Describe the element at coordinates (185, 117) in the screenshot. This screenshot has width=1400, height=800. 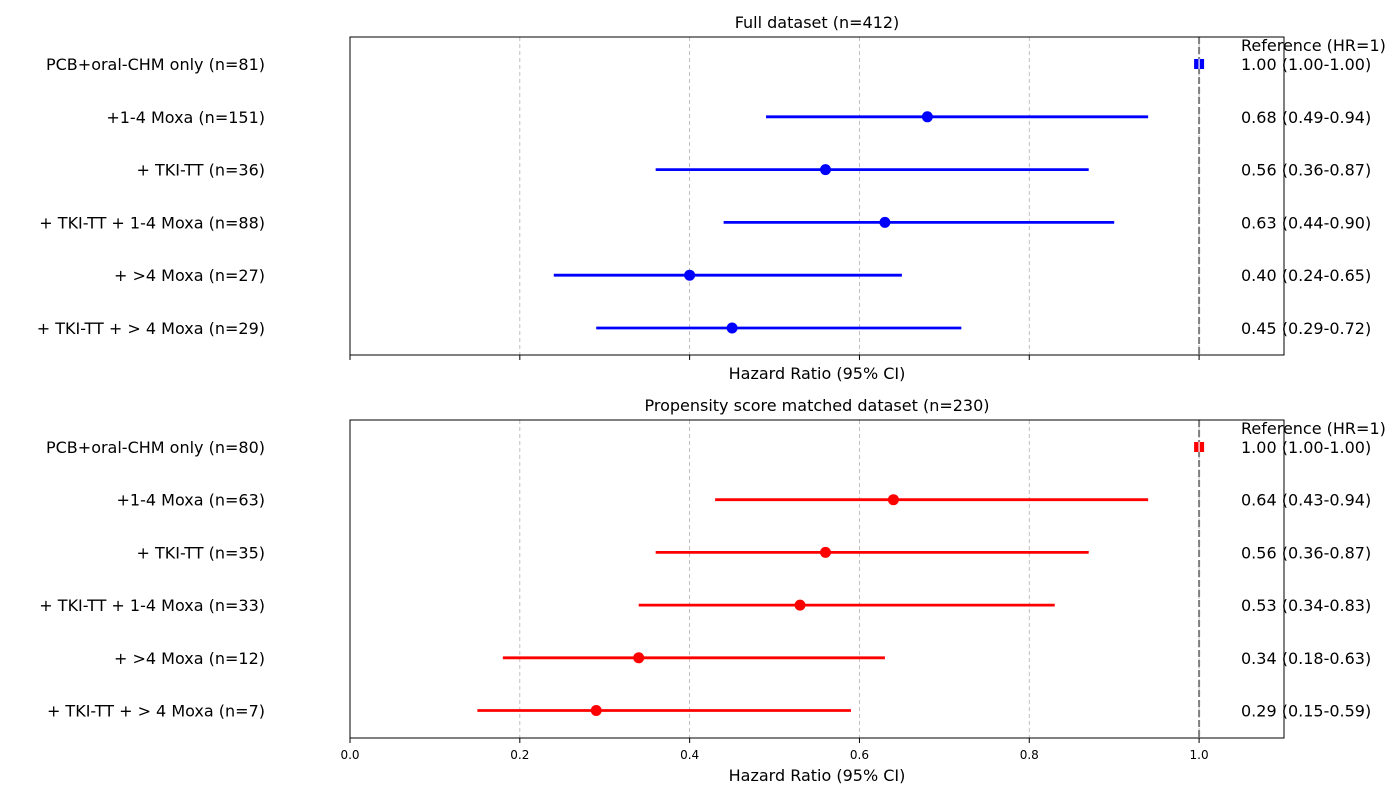
I see `row-label: +1-4 Moxa (n=151)` at that location.